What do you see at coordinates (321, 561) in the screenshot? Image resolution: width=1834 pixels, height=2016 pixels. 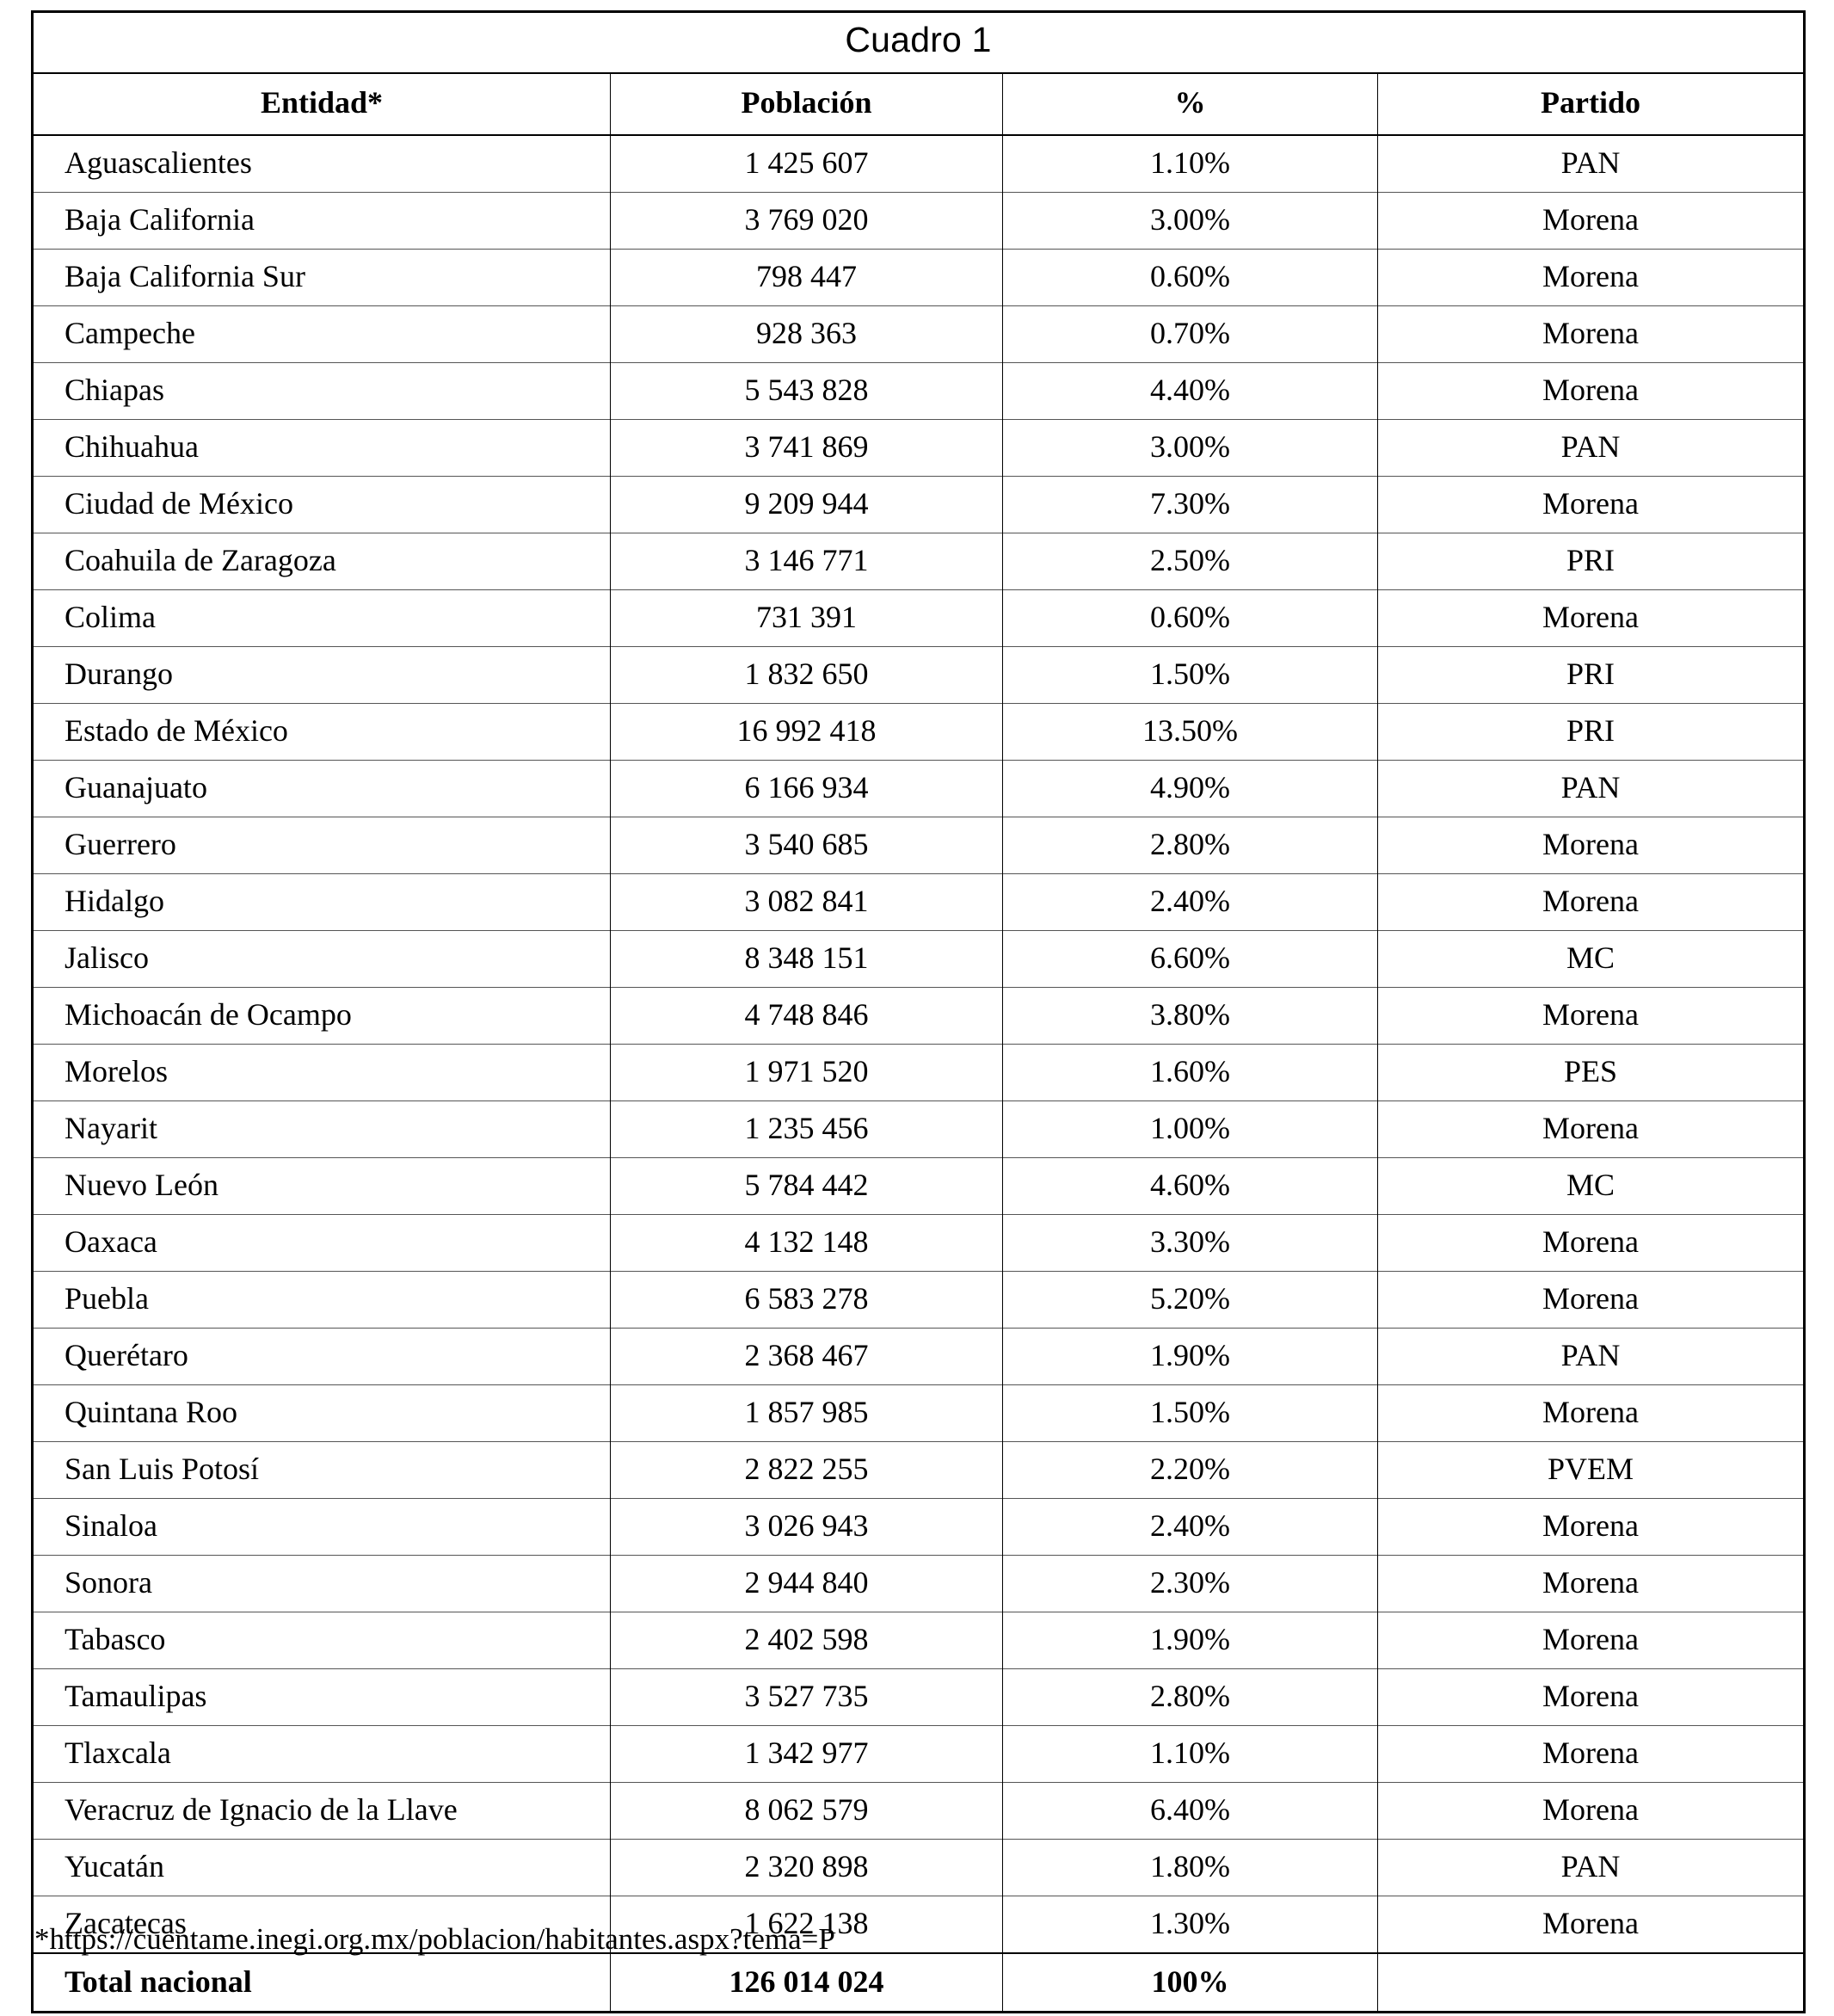 I see `cell-entidad: Coahuila de Zaragoza` at bounding box center [321, 561].